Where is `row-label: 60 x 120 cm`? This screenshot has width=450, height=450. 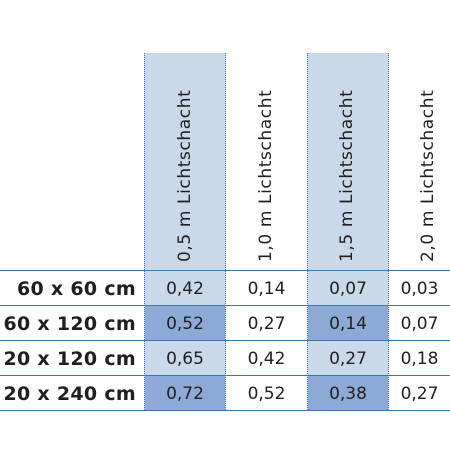 row-label: 60 x 120 cm is located at coordinates (69, 323).